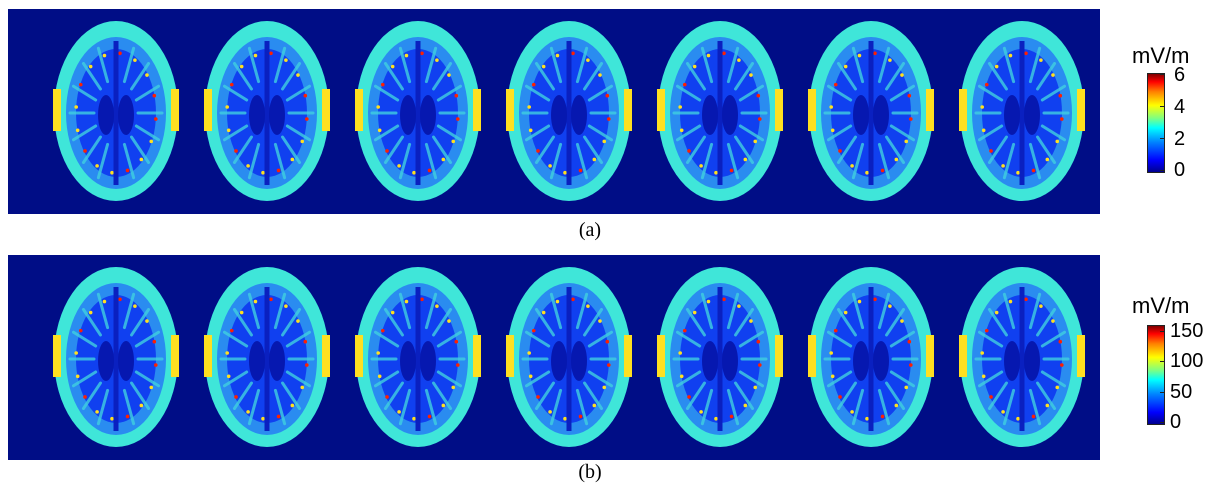 The height and width of the screenshot is (489, 1213). I want to click on caption-b: (b), so click(590, 472).